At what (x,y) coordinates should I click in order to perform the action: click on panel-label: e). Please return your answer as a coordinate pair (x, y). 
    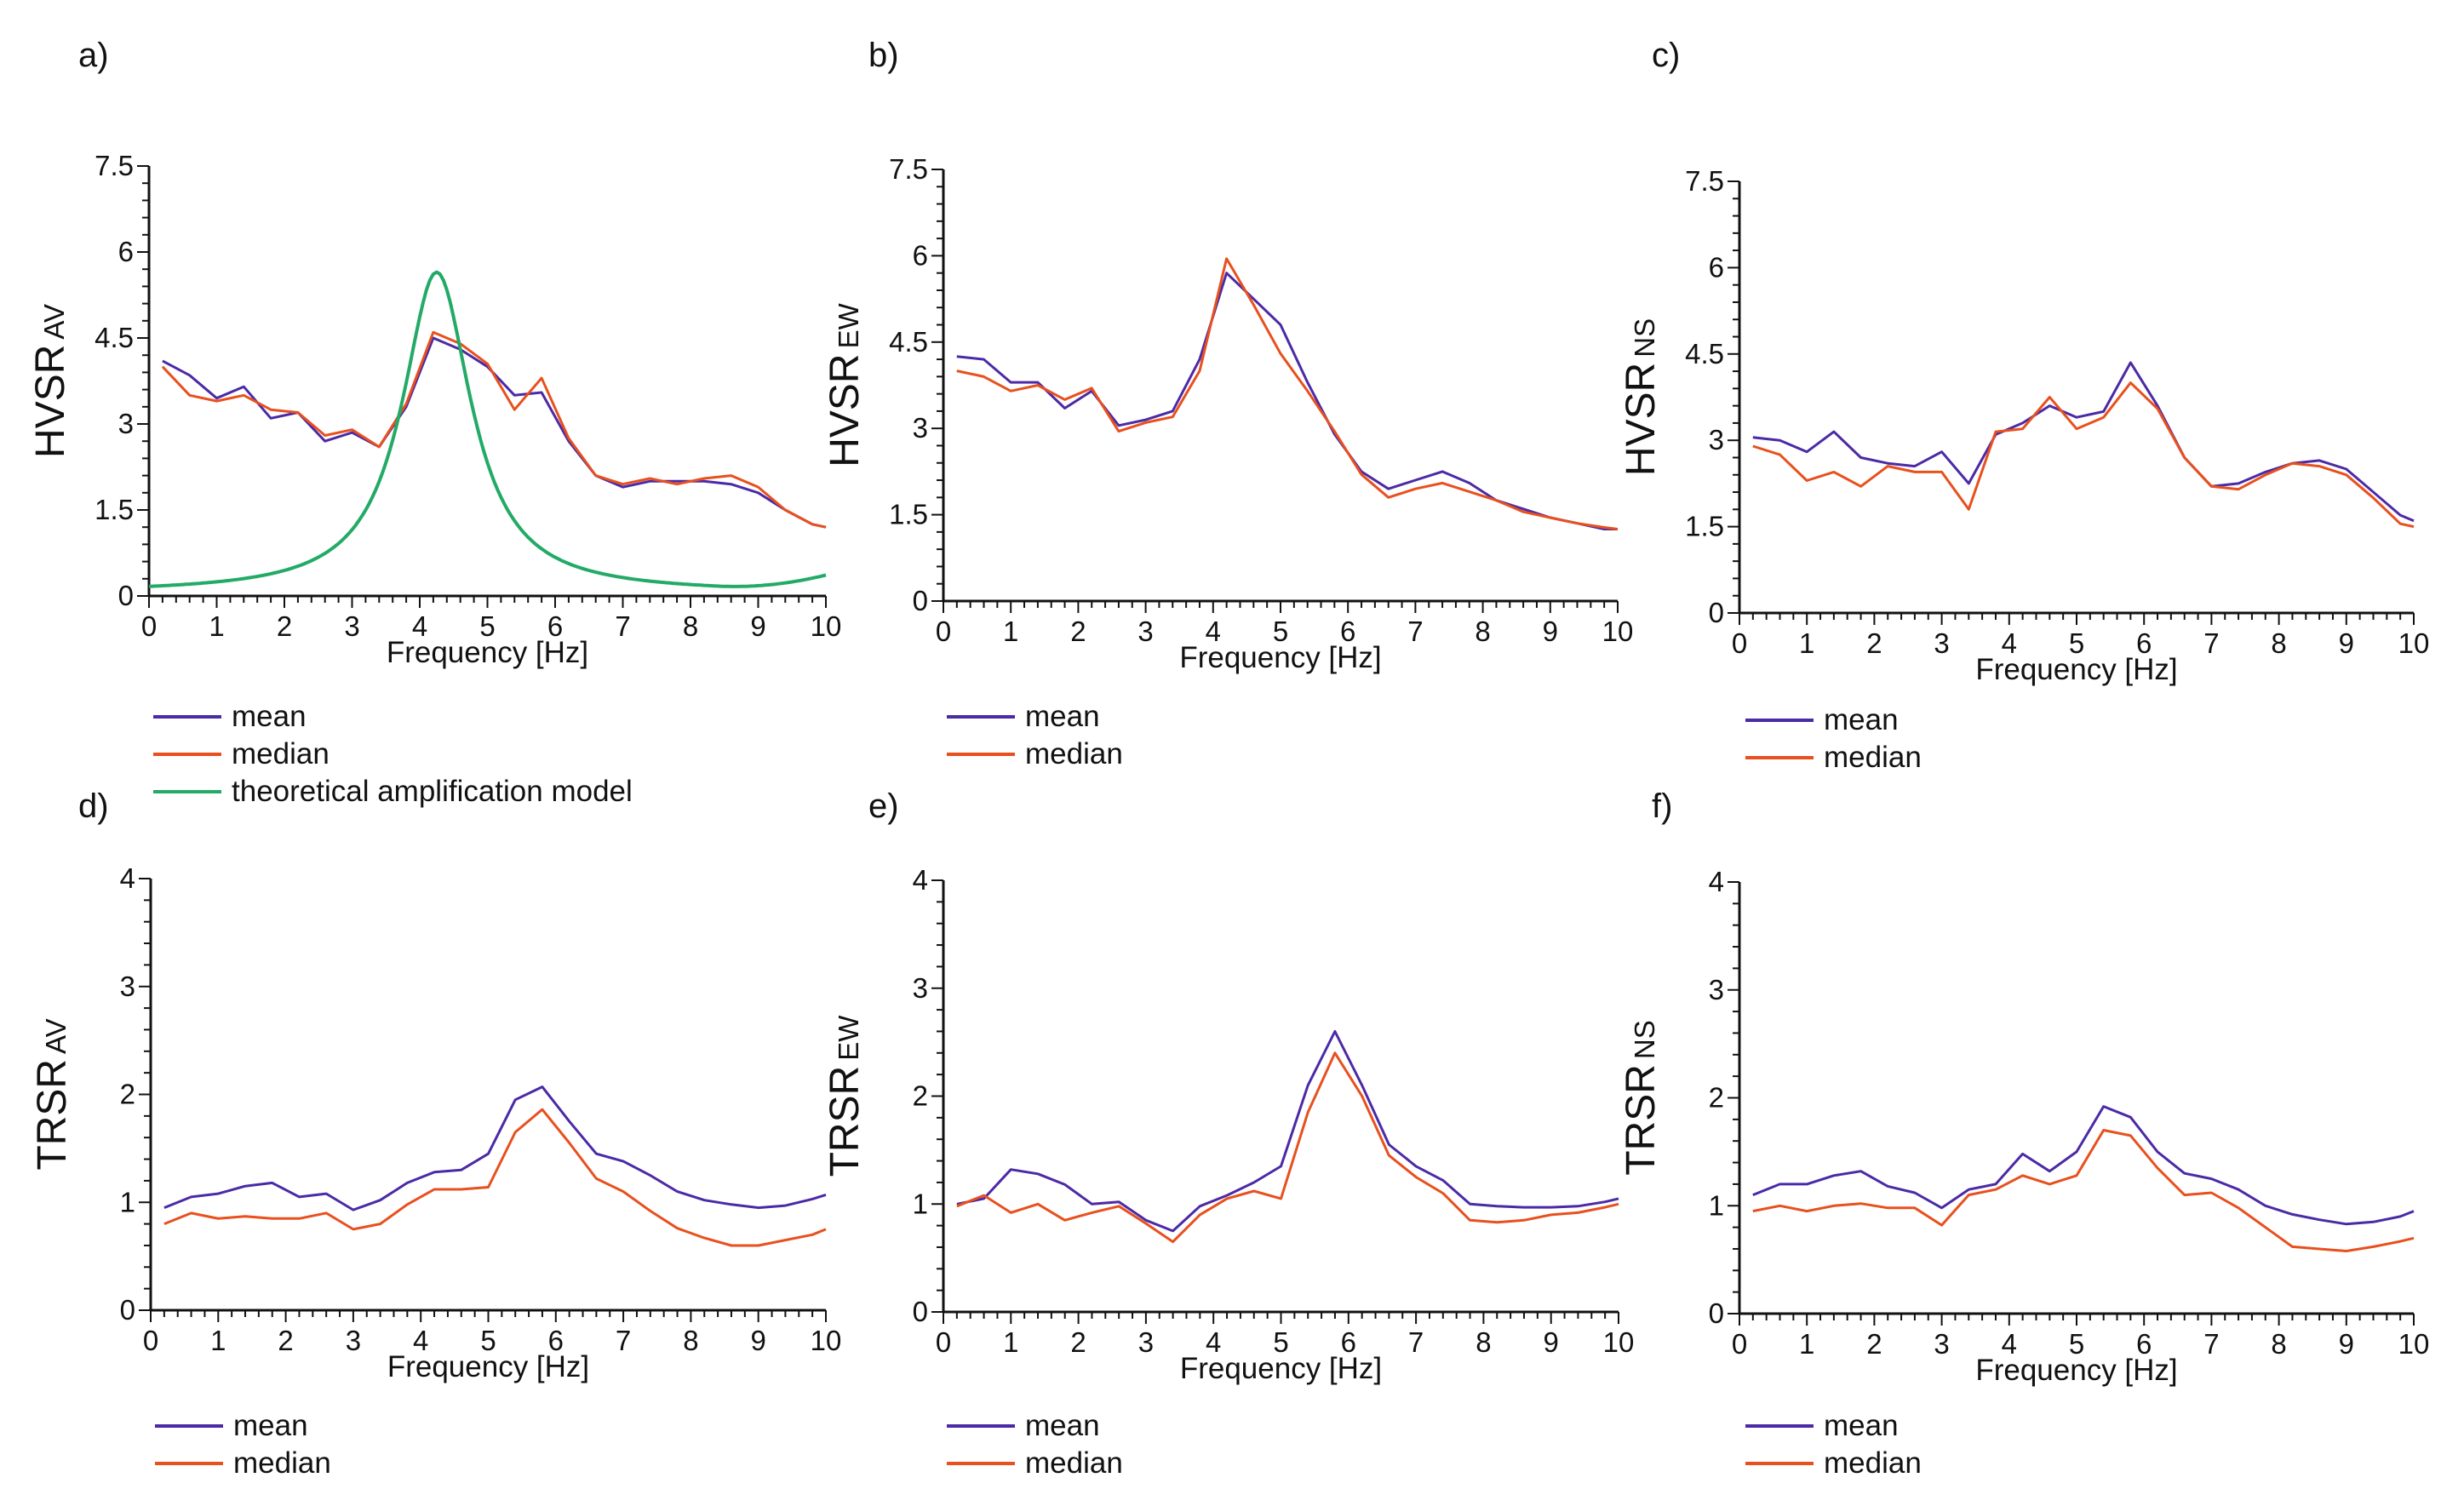
    Looking at the image, I should click on (884, 806).